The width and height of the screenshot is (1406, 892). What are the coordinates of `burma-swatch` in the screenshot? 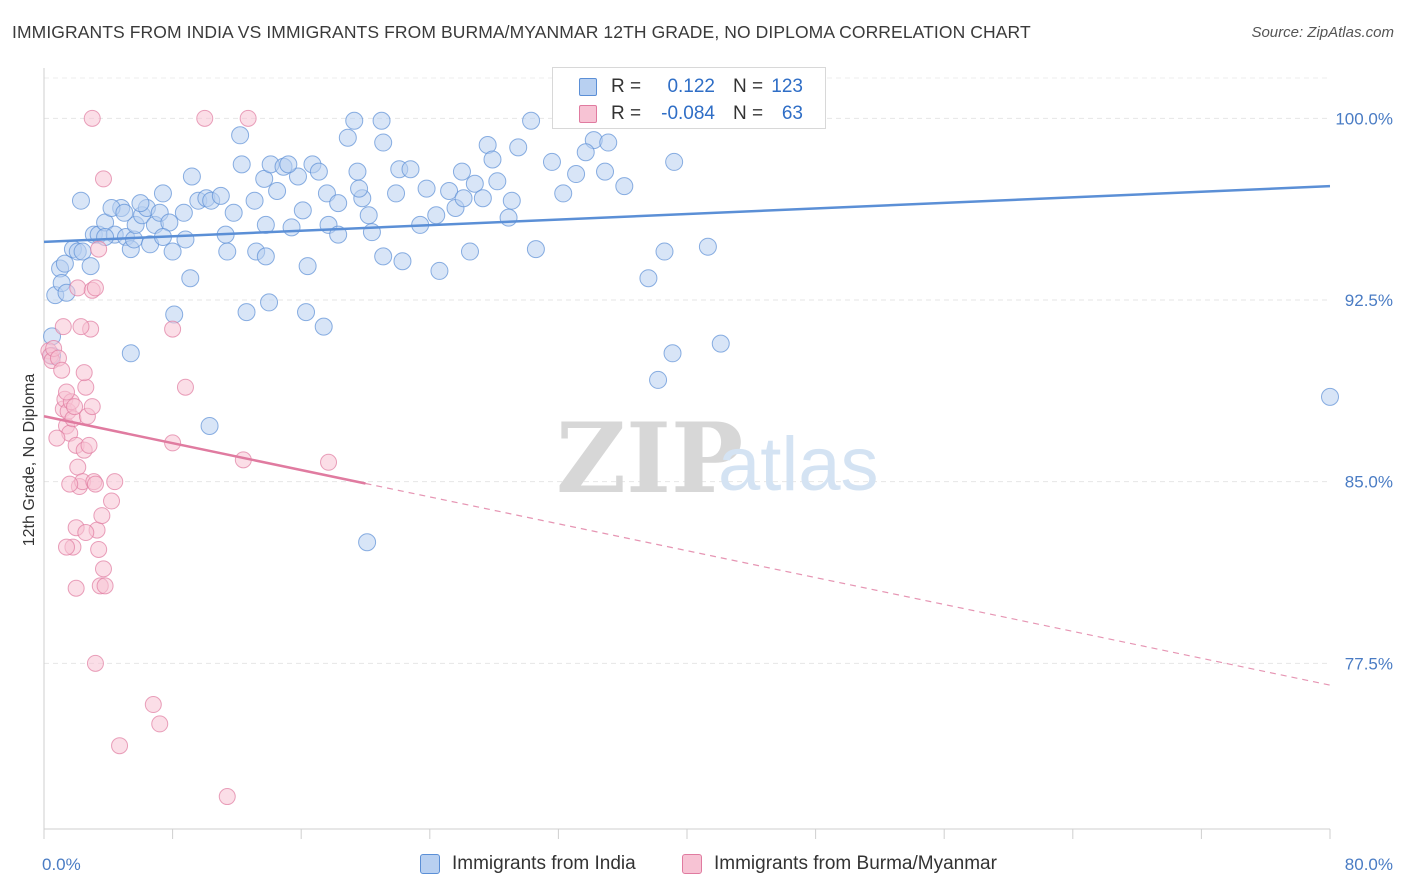 It's located at (588, 114).